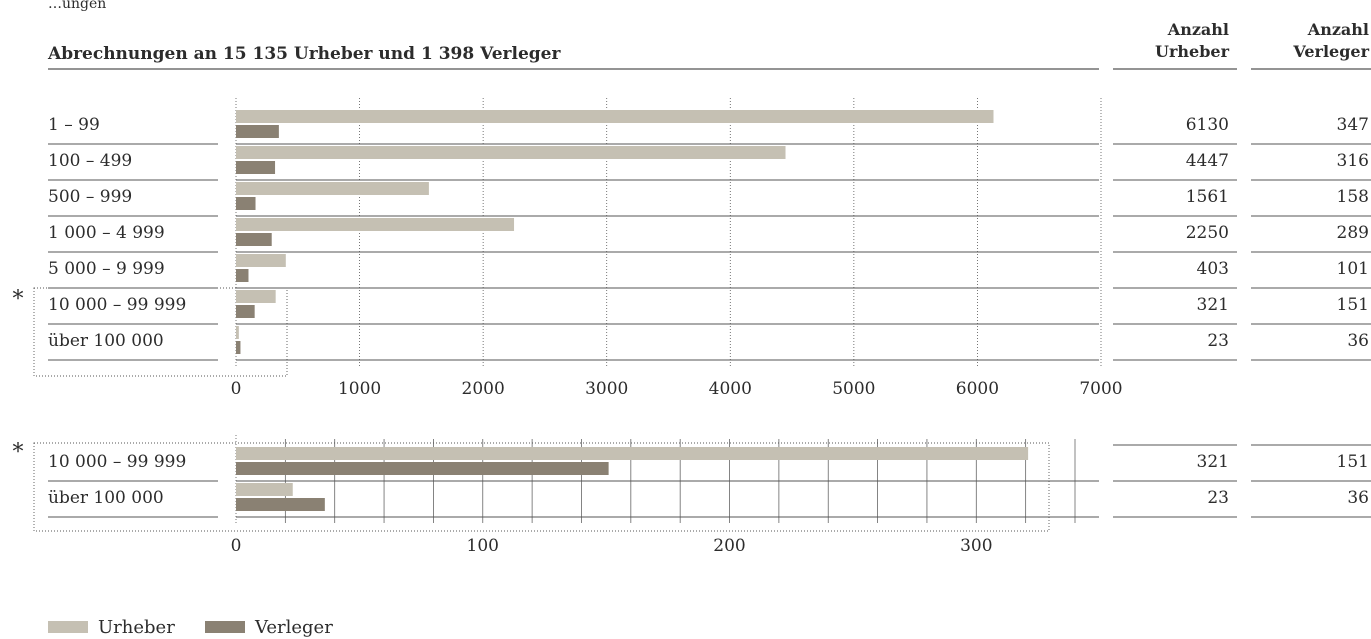 This screenshot has height=639, width=1371. Describe the element at coordinates (74, 125) in the screenshot. I see `chart0-category-label: 1 – 99` at that location.